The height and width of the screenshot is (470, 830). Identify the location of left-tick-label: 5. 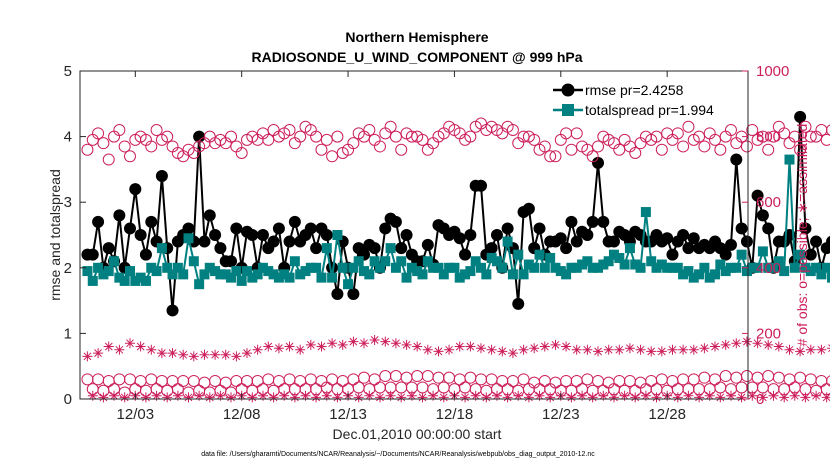
(68, 71).